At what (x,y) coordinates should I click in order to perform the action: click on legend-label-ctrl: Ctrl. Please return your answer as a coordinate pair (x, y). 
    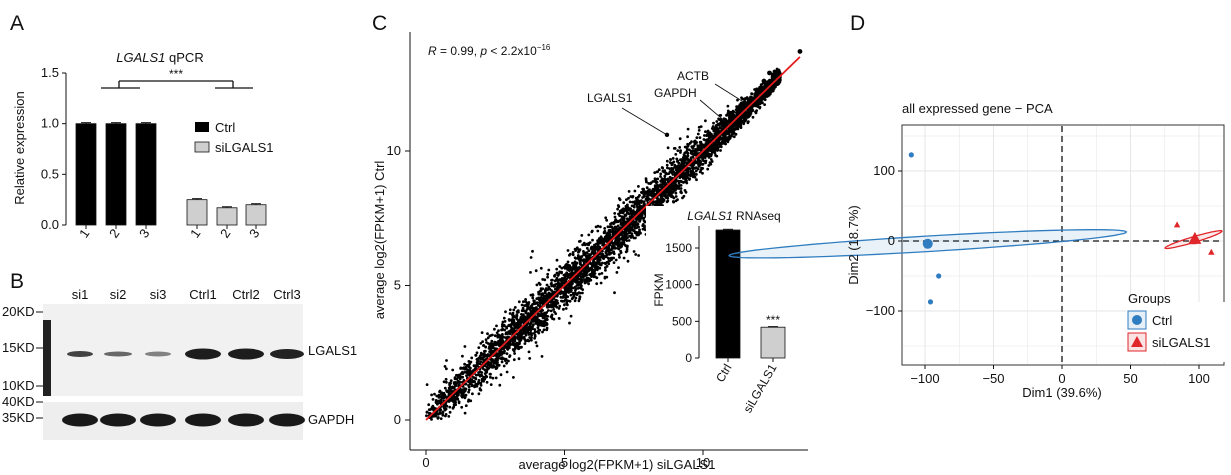
    Looking at the image, I should click on (225, 127).